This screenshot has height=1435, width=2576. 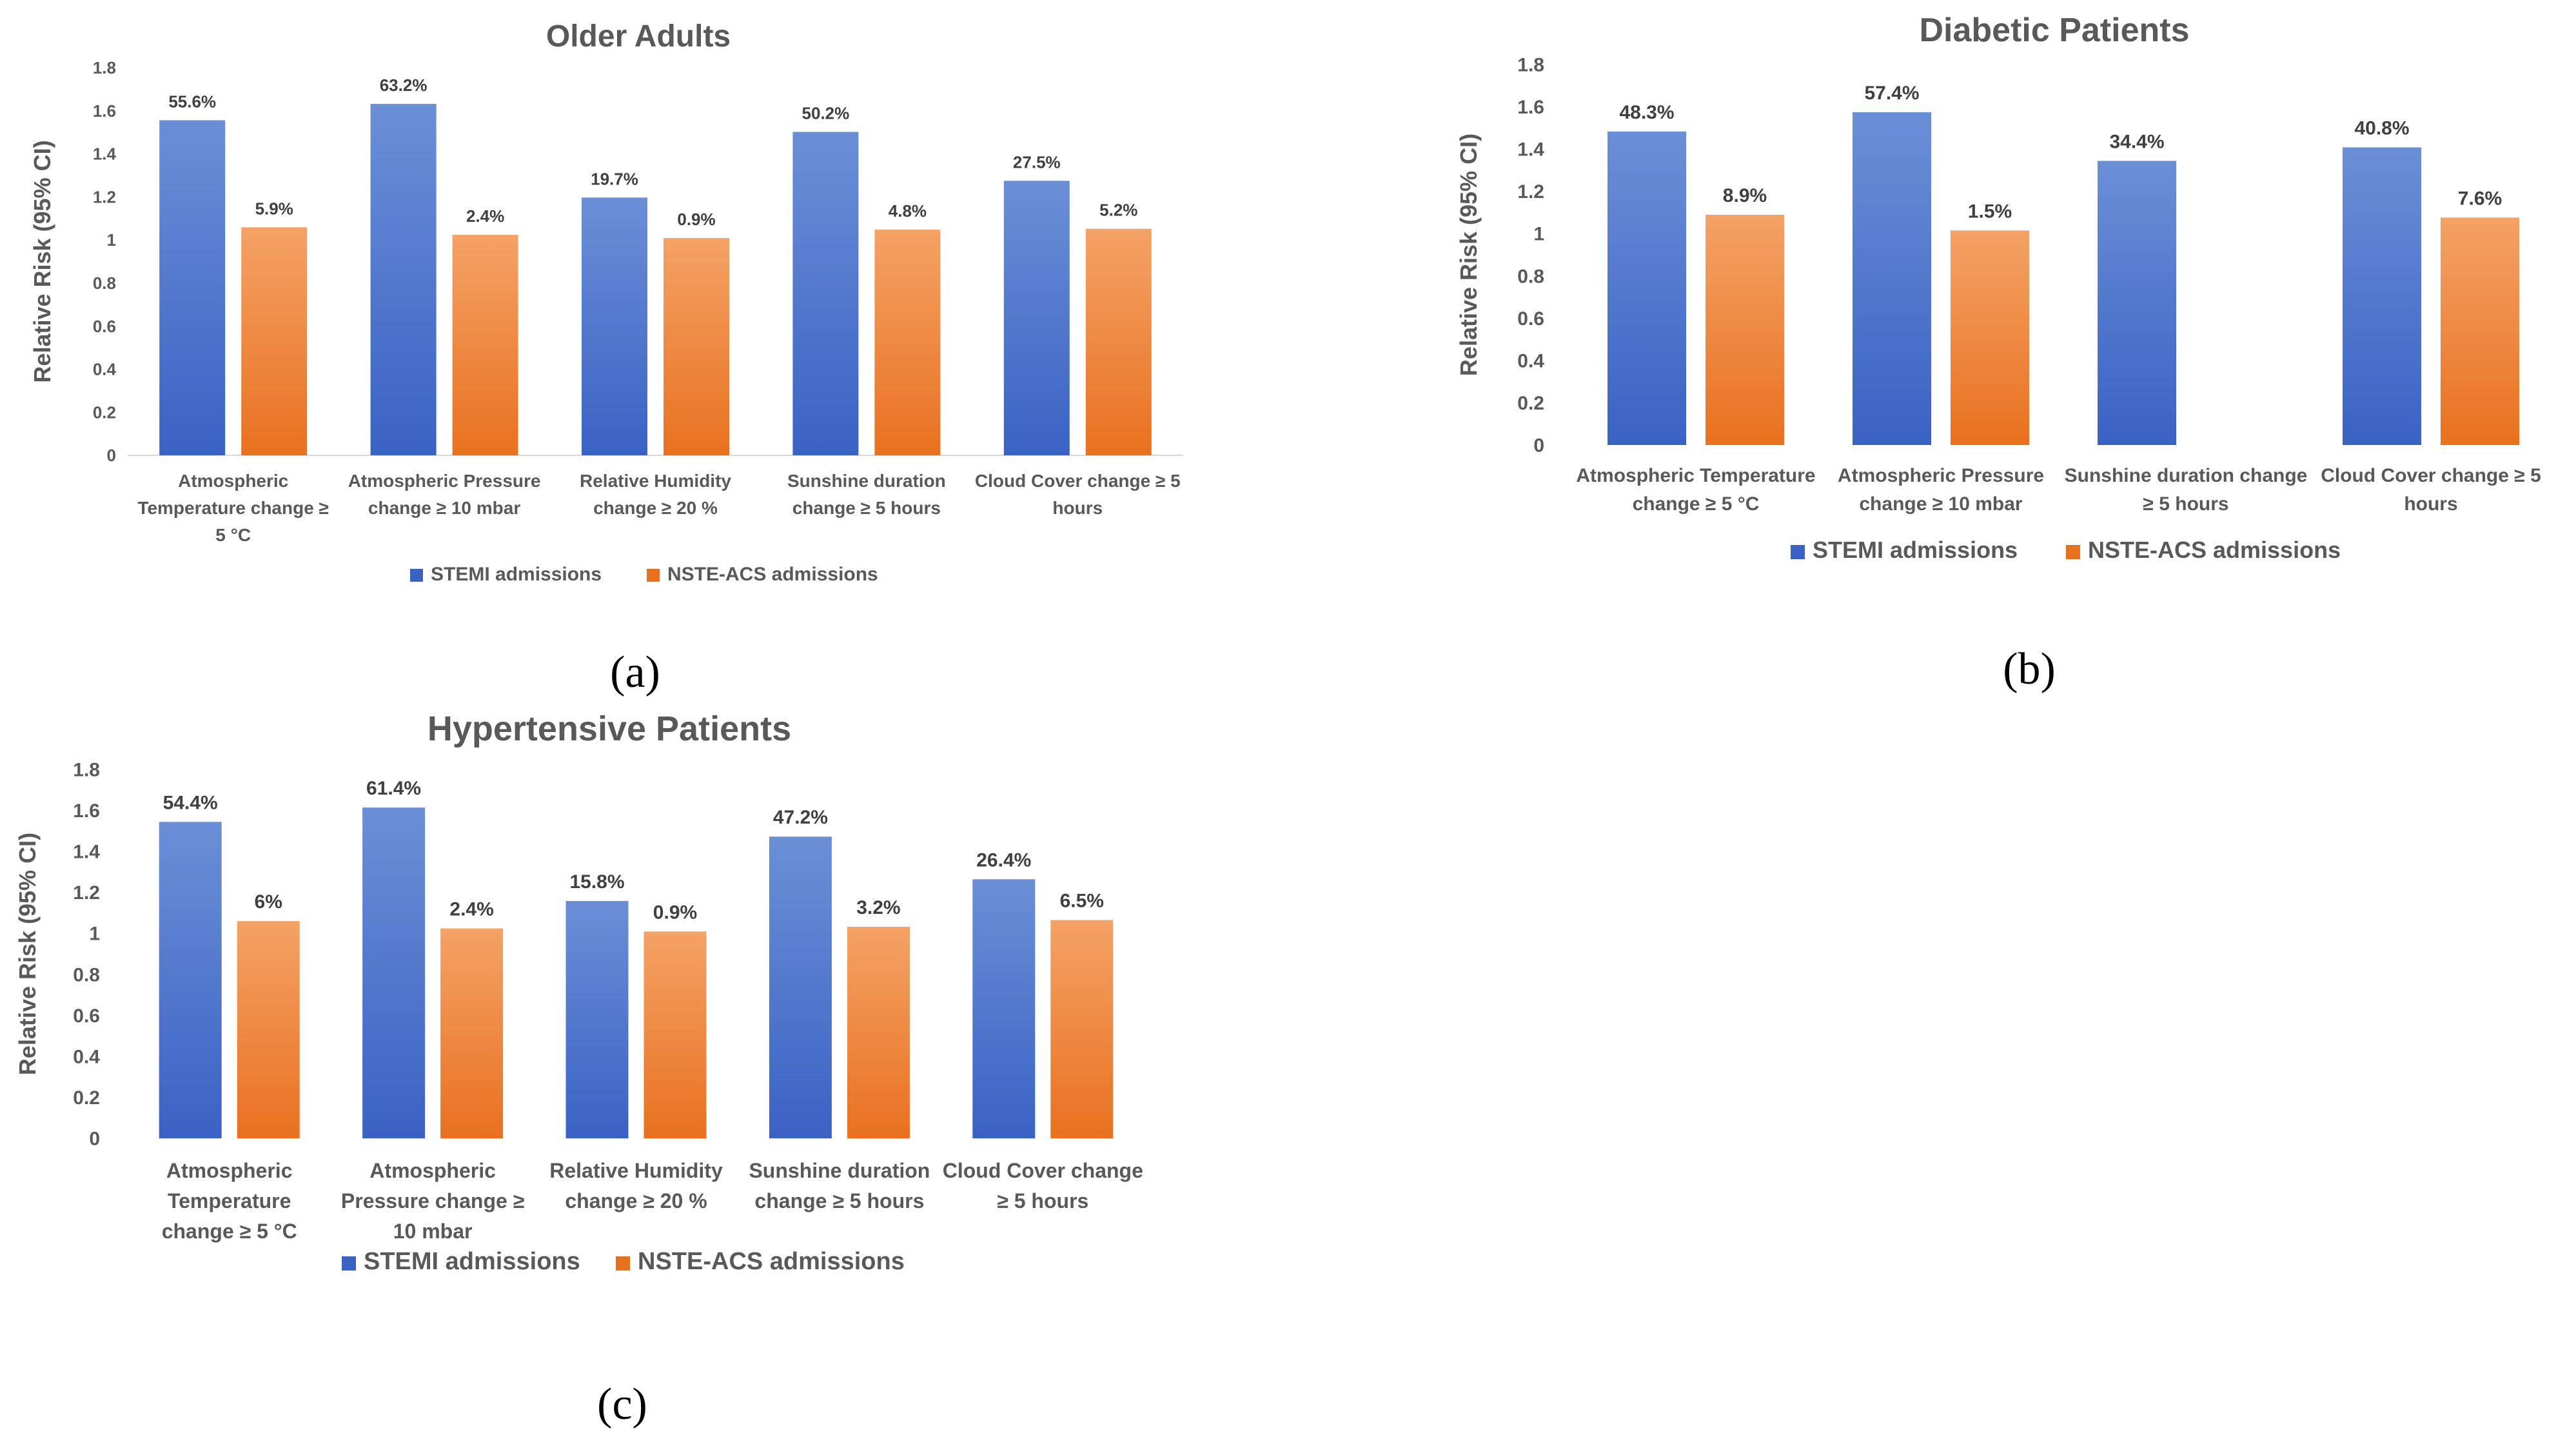 I want to click on data-label: 3.2%, so click(x=878, y=907).